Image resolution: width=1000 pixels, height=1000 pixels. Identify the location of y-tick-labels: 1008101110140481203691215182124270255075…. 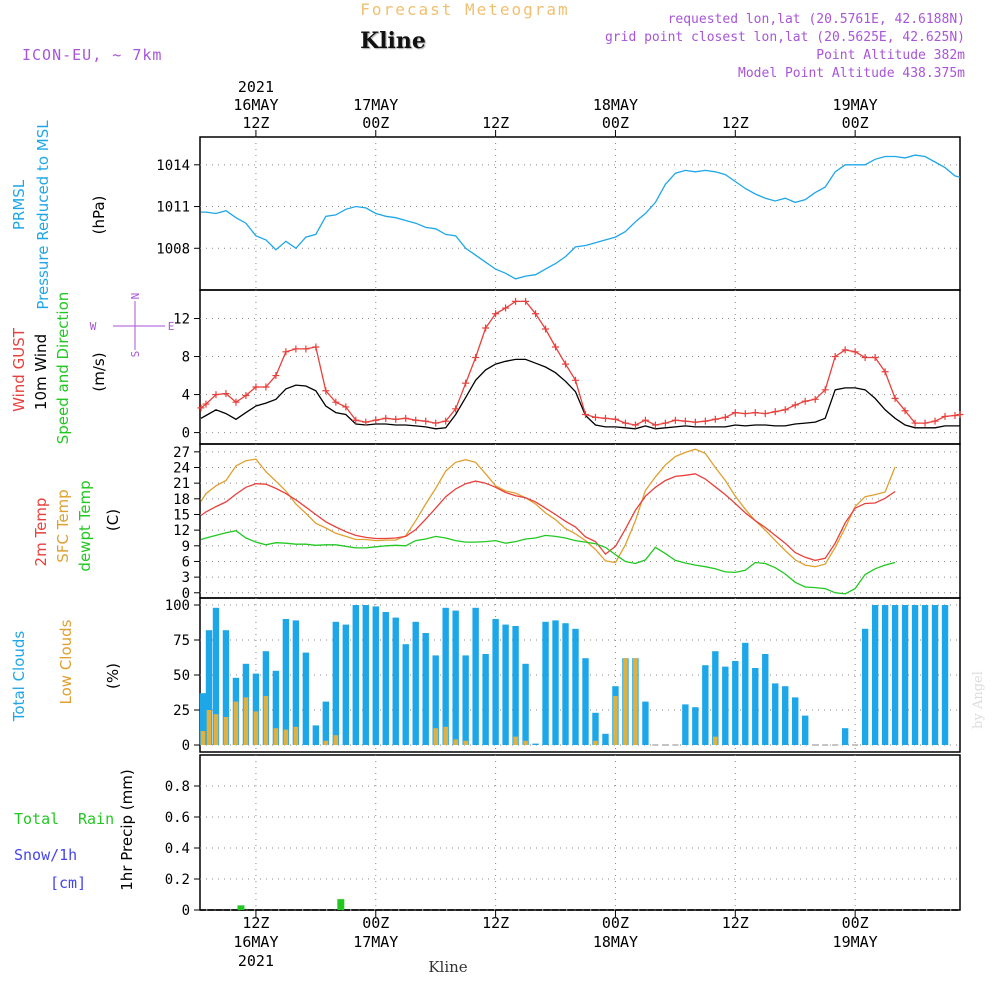
(173, 538).